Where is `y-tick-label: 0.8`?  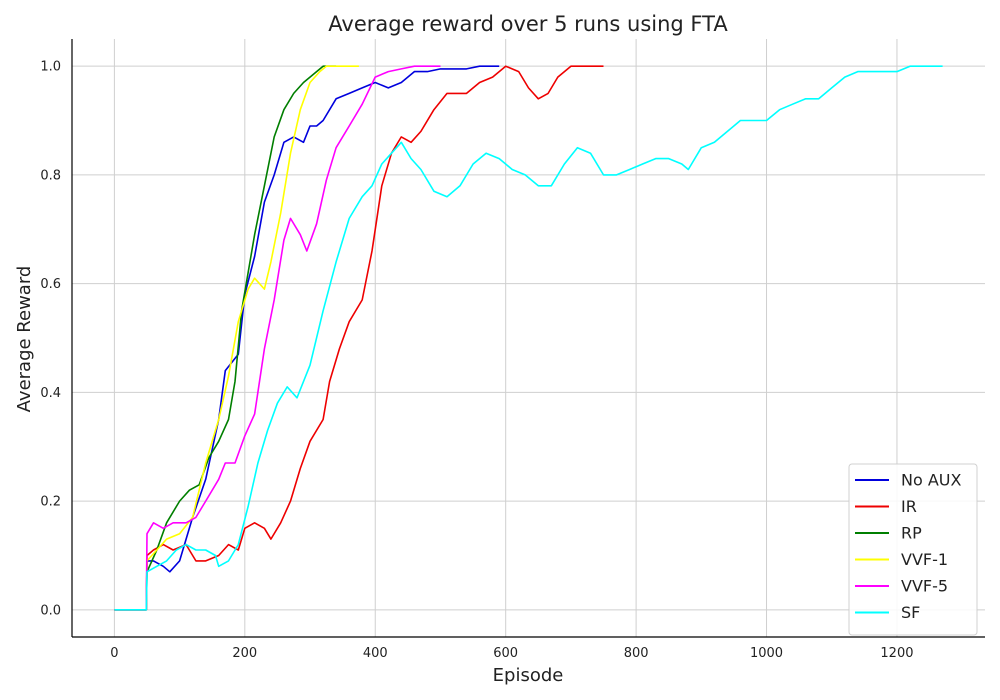 y-tick-label: 0.8 is located at coordinates (50, 175).